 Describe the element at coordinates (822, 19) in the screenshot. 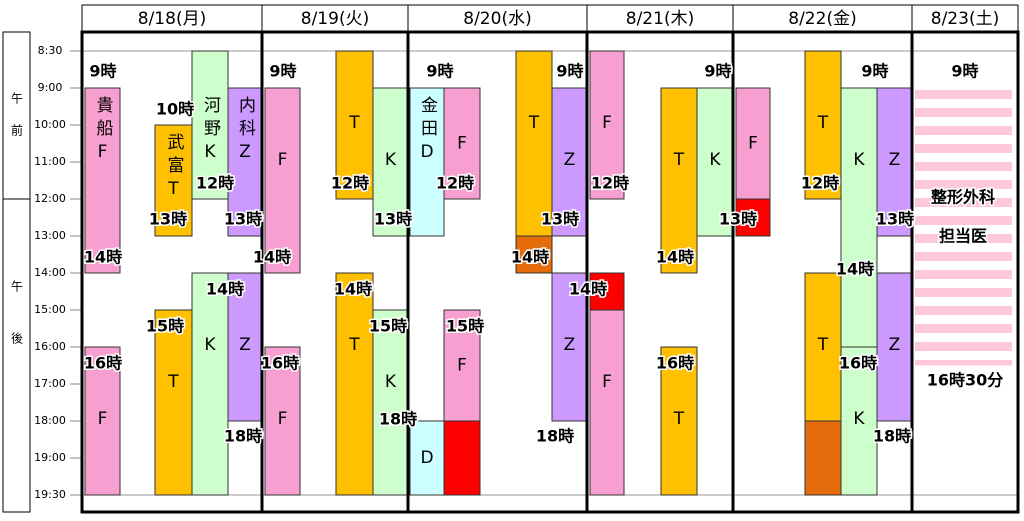

I see `header-date: 8/22(金)` at that location.